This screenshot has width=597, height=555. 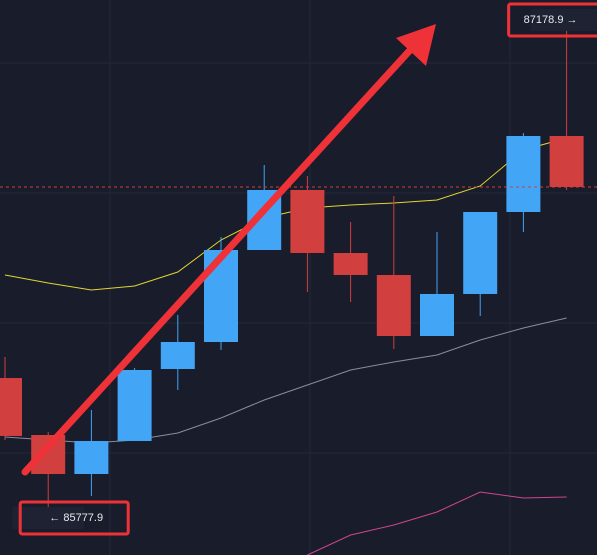 I want to click on annotation-label: ← 85777.9, so click(x=76, y=518).